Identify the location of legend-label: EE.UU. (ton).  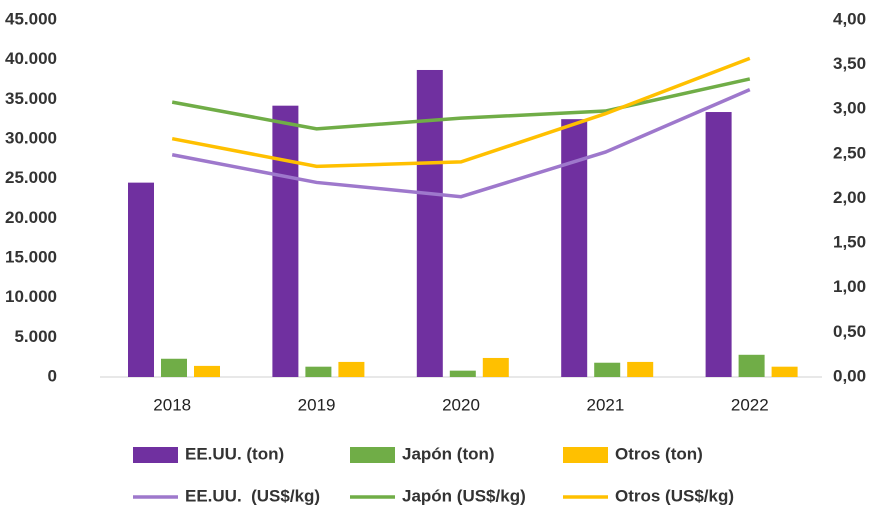
(234, 453).